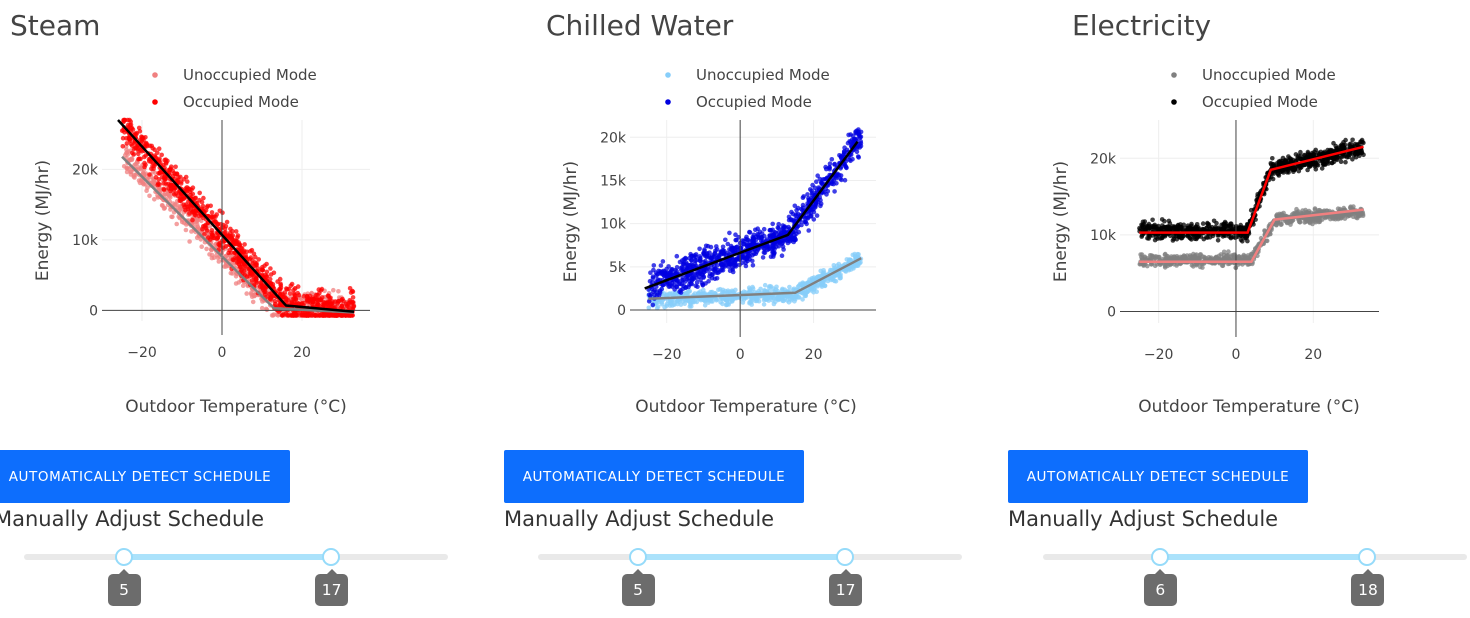 The height and width of the screenshot is (618, 1470). I want to click on slider-selected-track, so click(227, 557).